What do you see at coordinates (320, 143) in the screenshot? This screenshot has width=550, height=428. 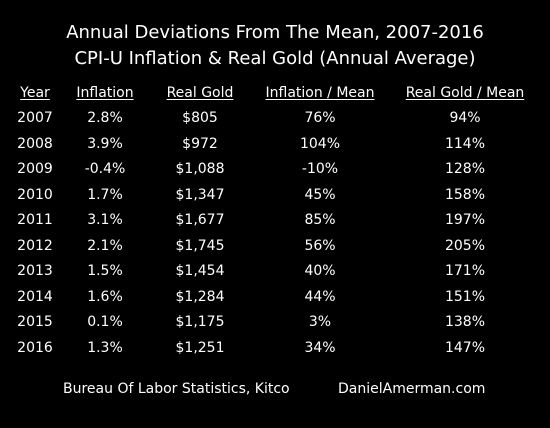 I see `cell-inflation-mean: 104%` at bounding box center [320, 143].